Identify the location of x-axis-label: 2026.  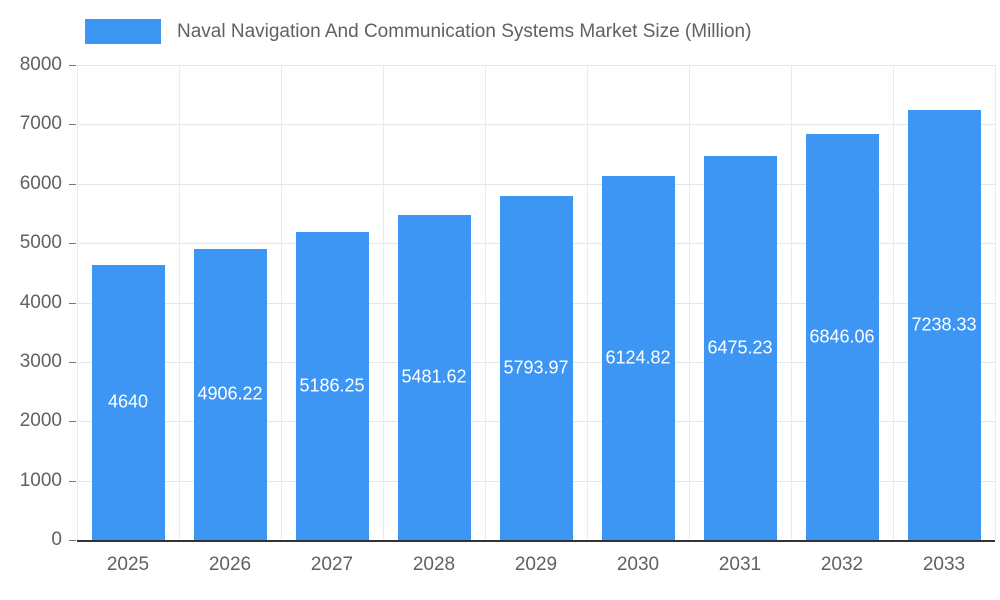
(230, 564).